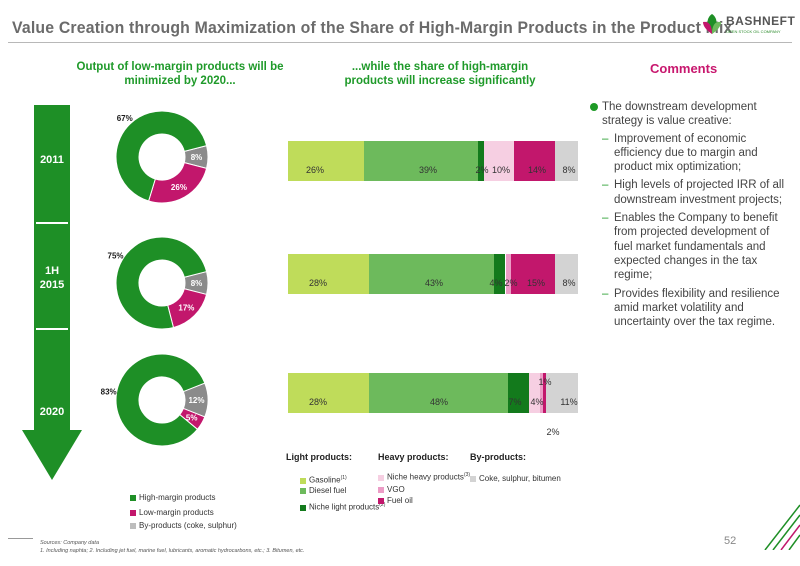 Image resolution: width=800 pixels, height=566 pixels. Describe the element at coordinates (438, 402) in the screenshot. I see `bar-segment-label: 48%` at that location.